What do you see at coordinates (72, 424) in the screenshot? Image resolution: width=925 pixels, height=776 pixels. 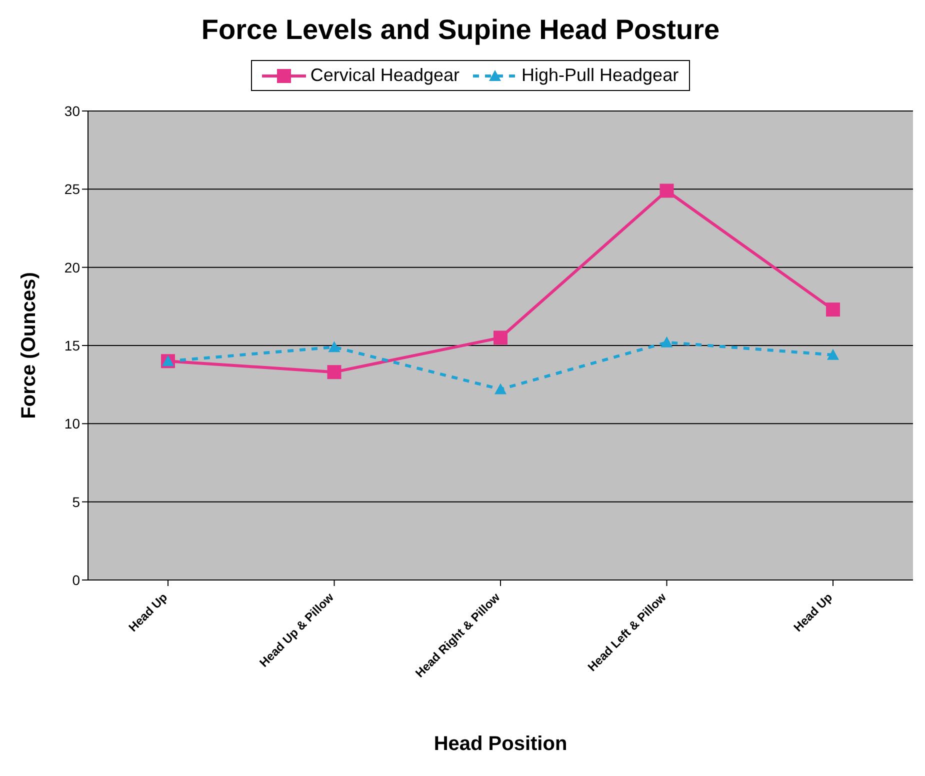 I see `y-tick-label: 10` at bounding box center [72, 424].